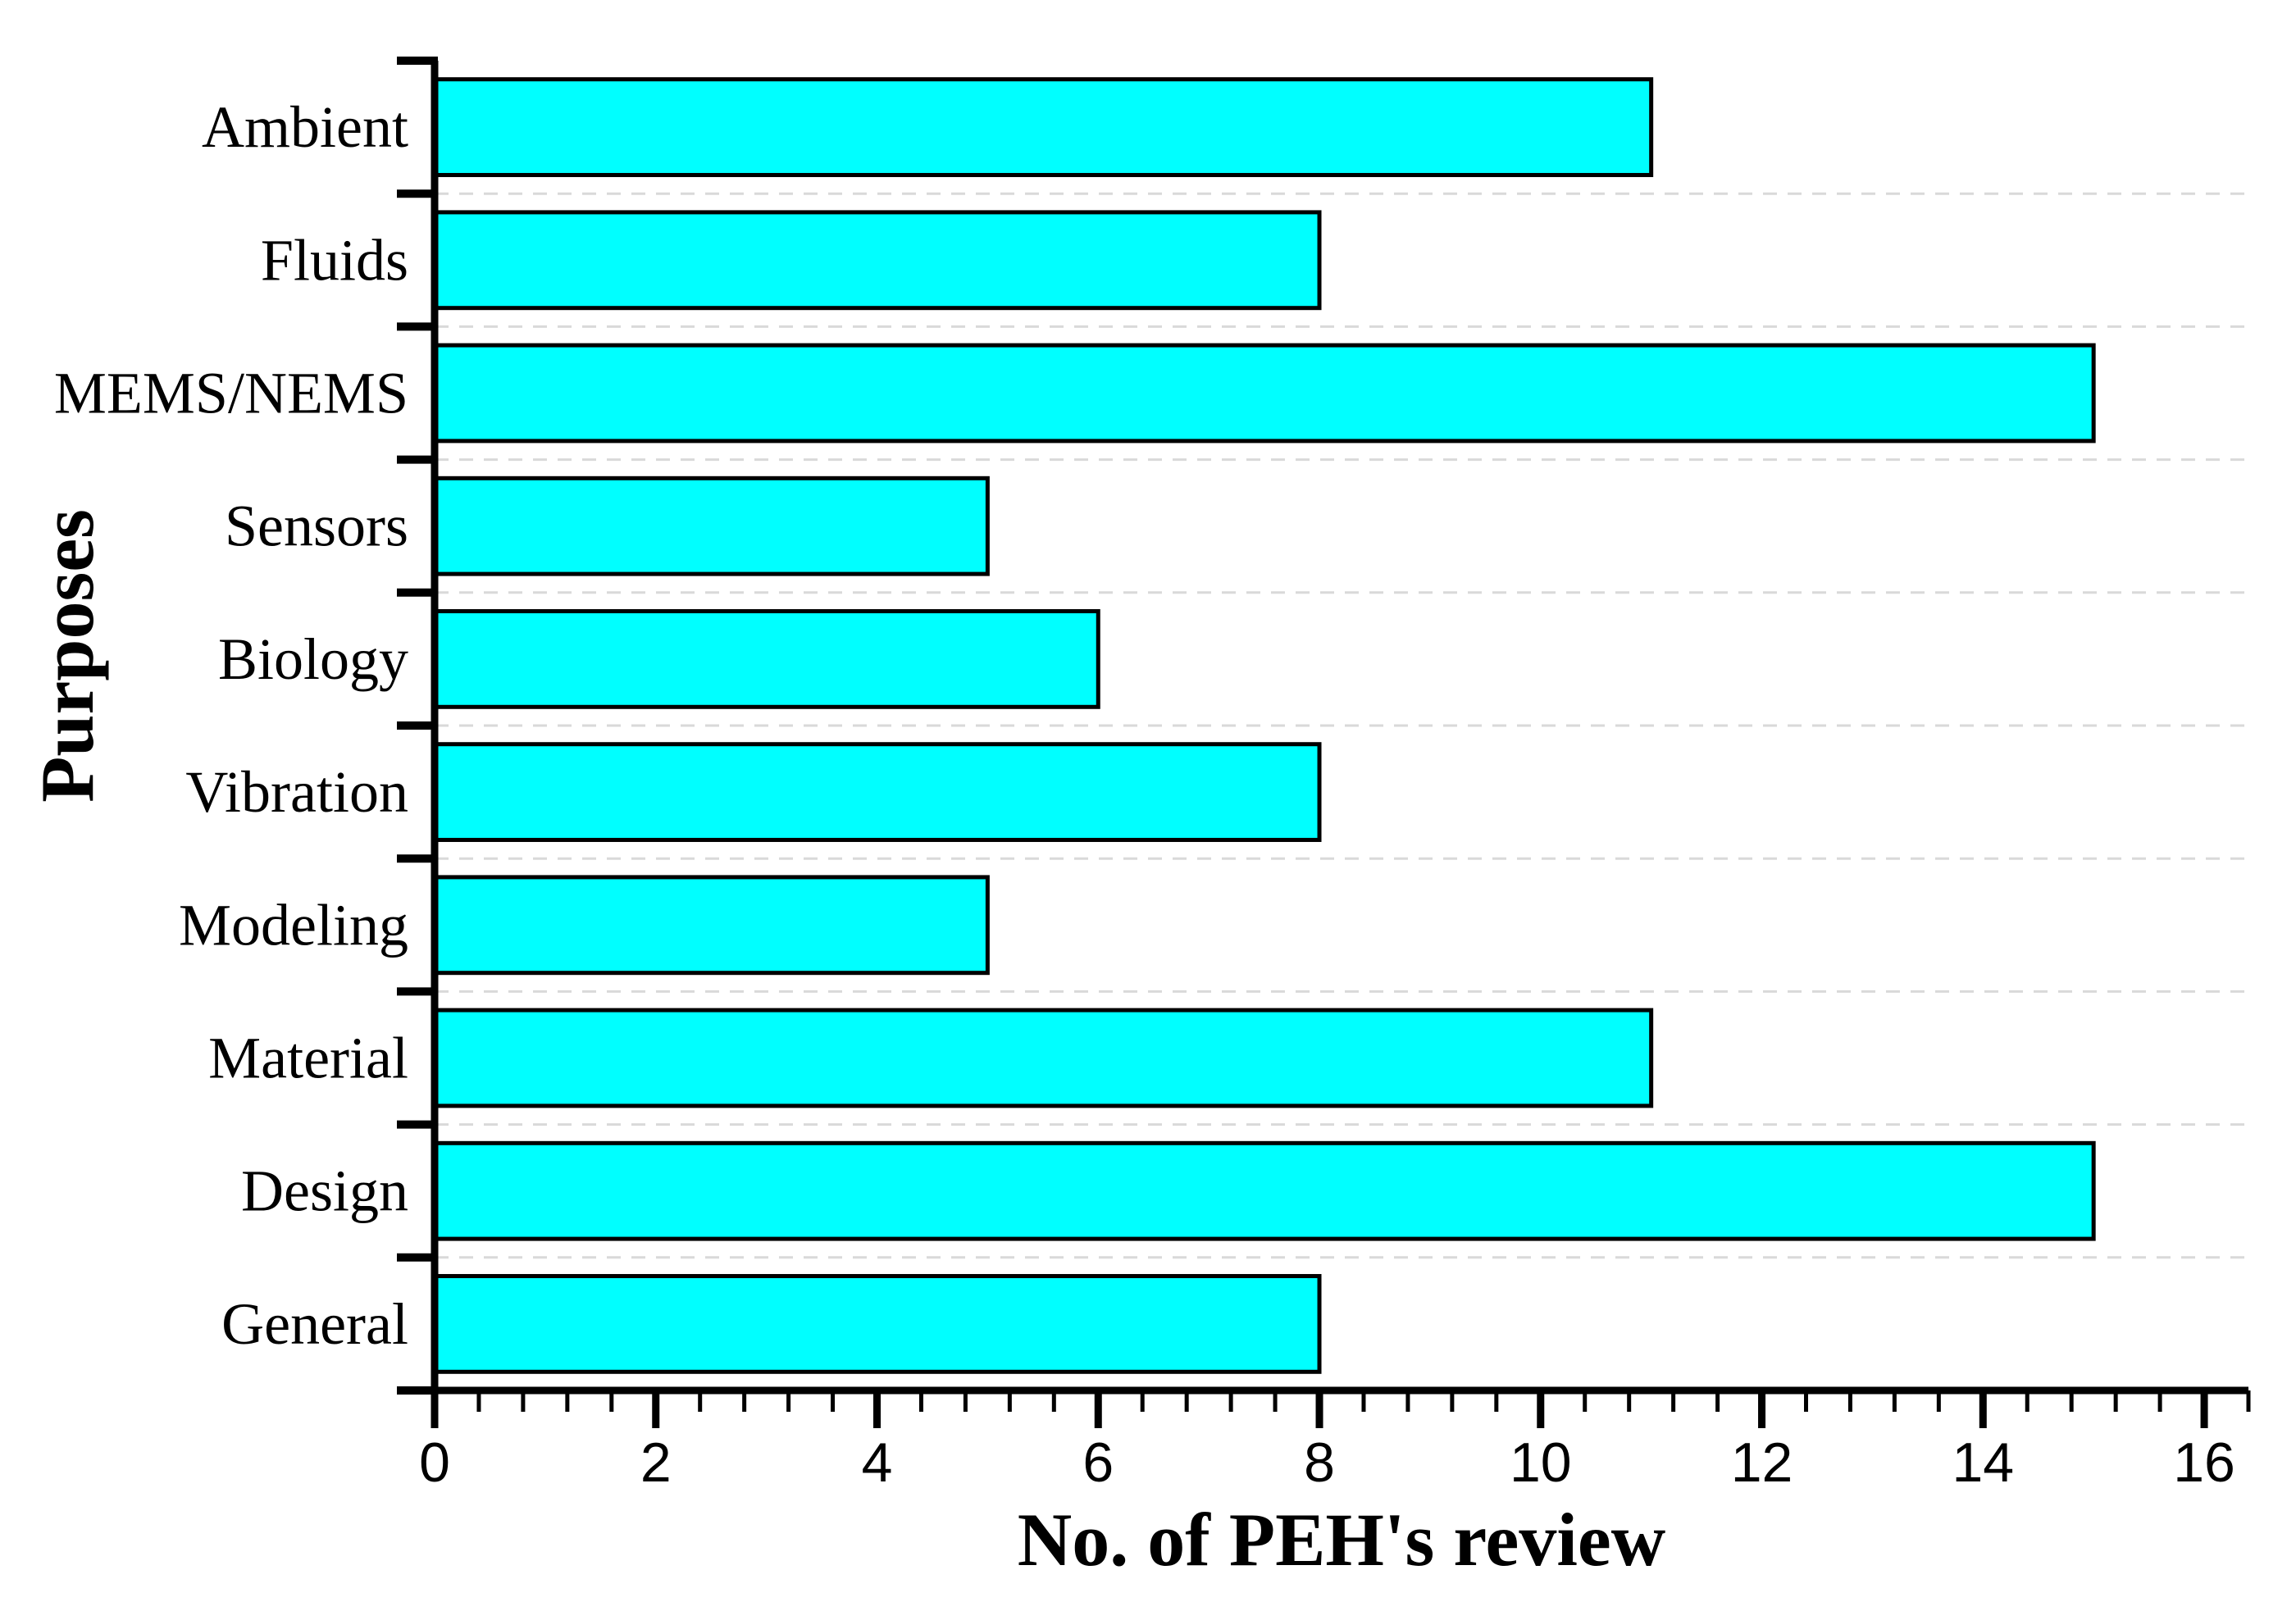 The width and height of the screenshot is (2296, 1620). What do you see at coordinates (324, 1191) in the screenshot?
I see `category-label-design: Design` at bounding box center [324, 1191].